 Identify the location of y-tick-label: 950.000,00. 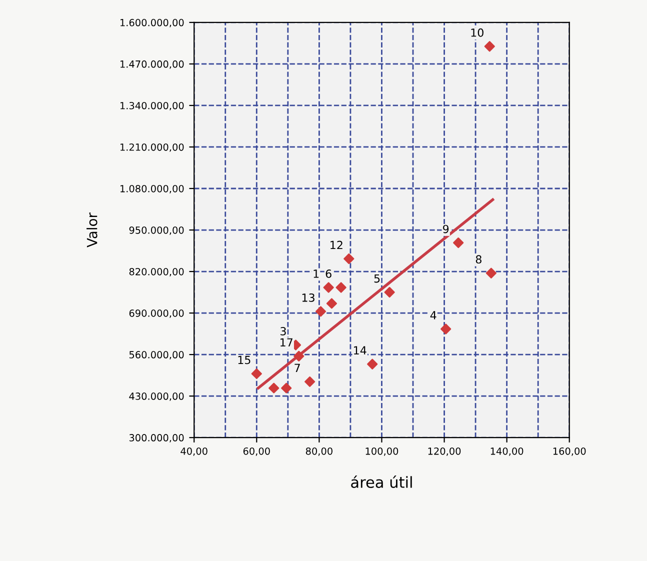
(156, 230).